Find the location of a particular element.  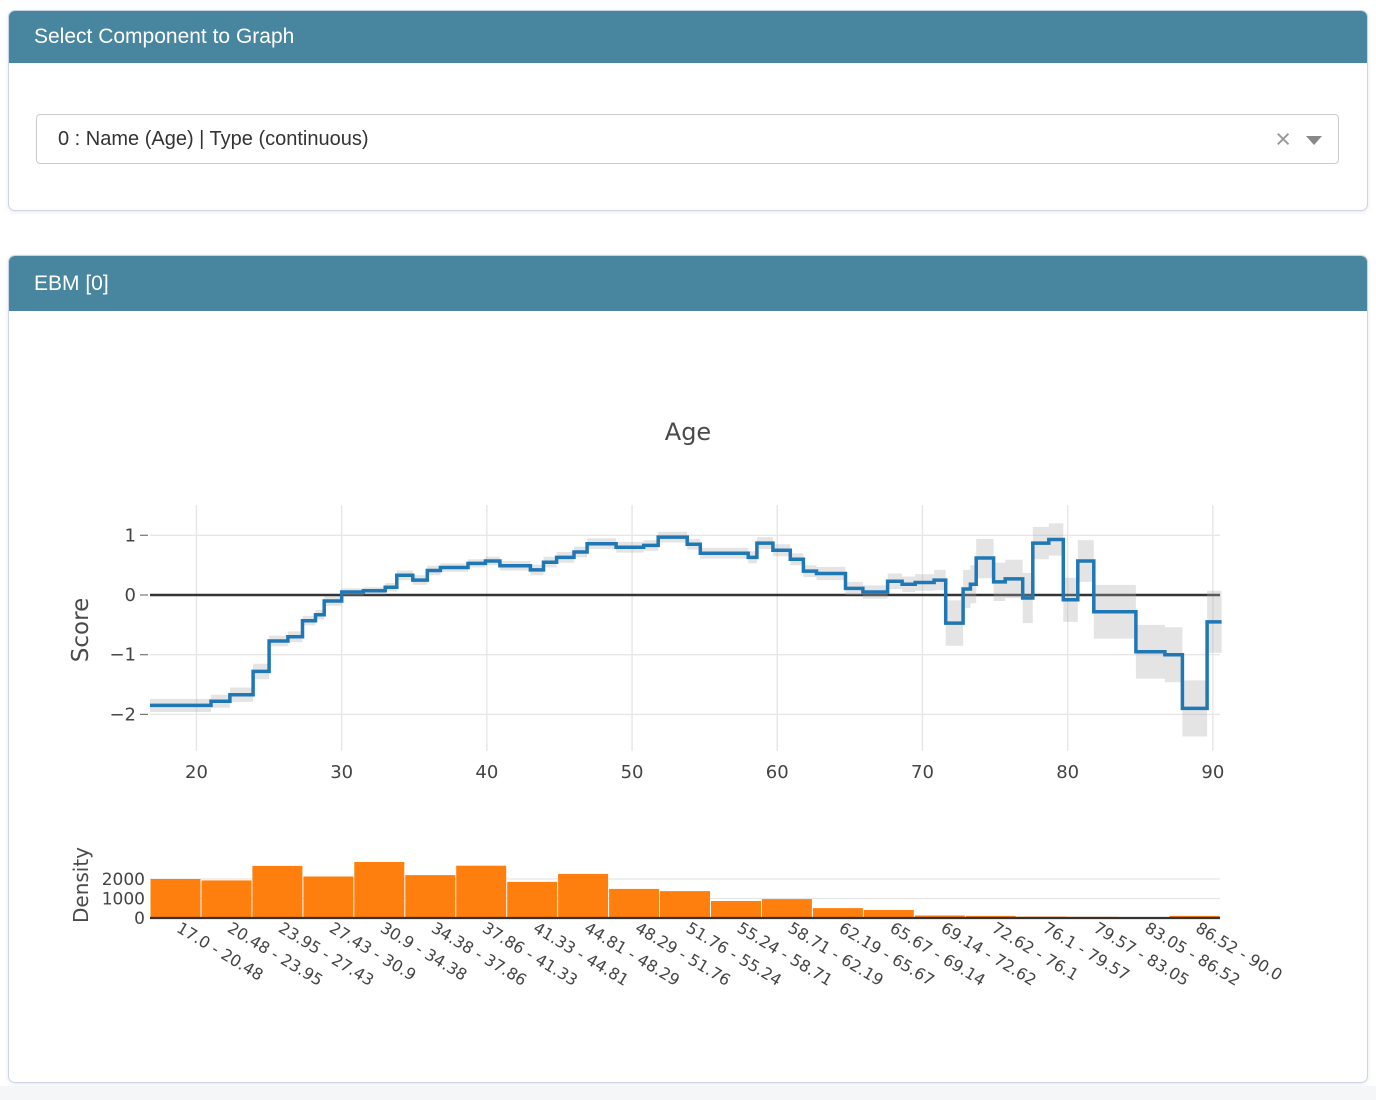

chart-title-text: Age is located at coordinates (688, 432).